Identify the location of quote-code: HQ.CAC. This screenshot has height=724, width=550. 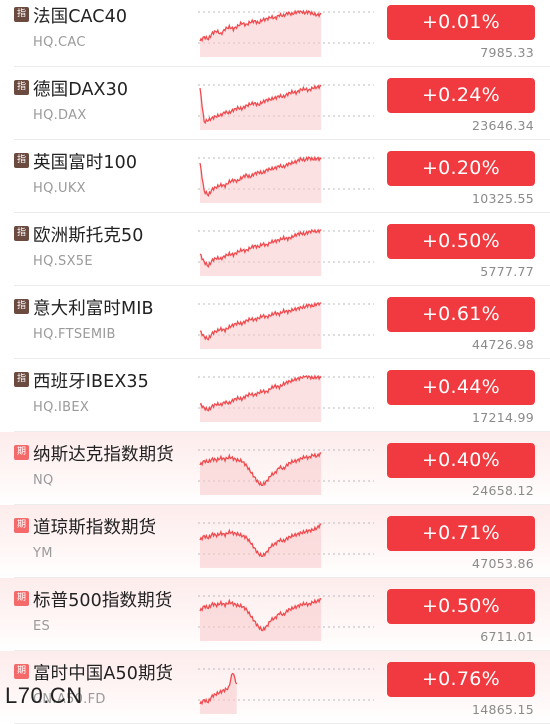
(59, 42).